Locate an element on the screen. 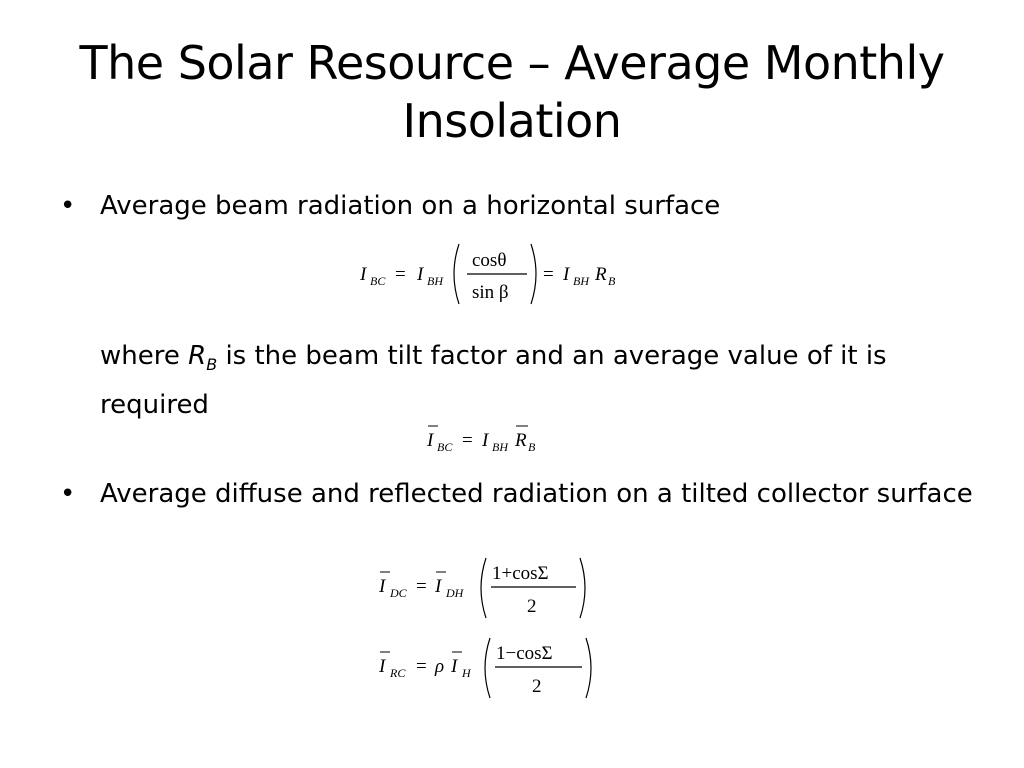 Image resolution: width=1024 pixels, height=768 pixels. equation-diffuse-average: I DC = I DH 1+cosΣ 2 is located at coordinates (487, 589).